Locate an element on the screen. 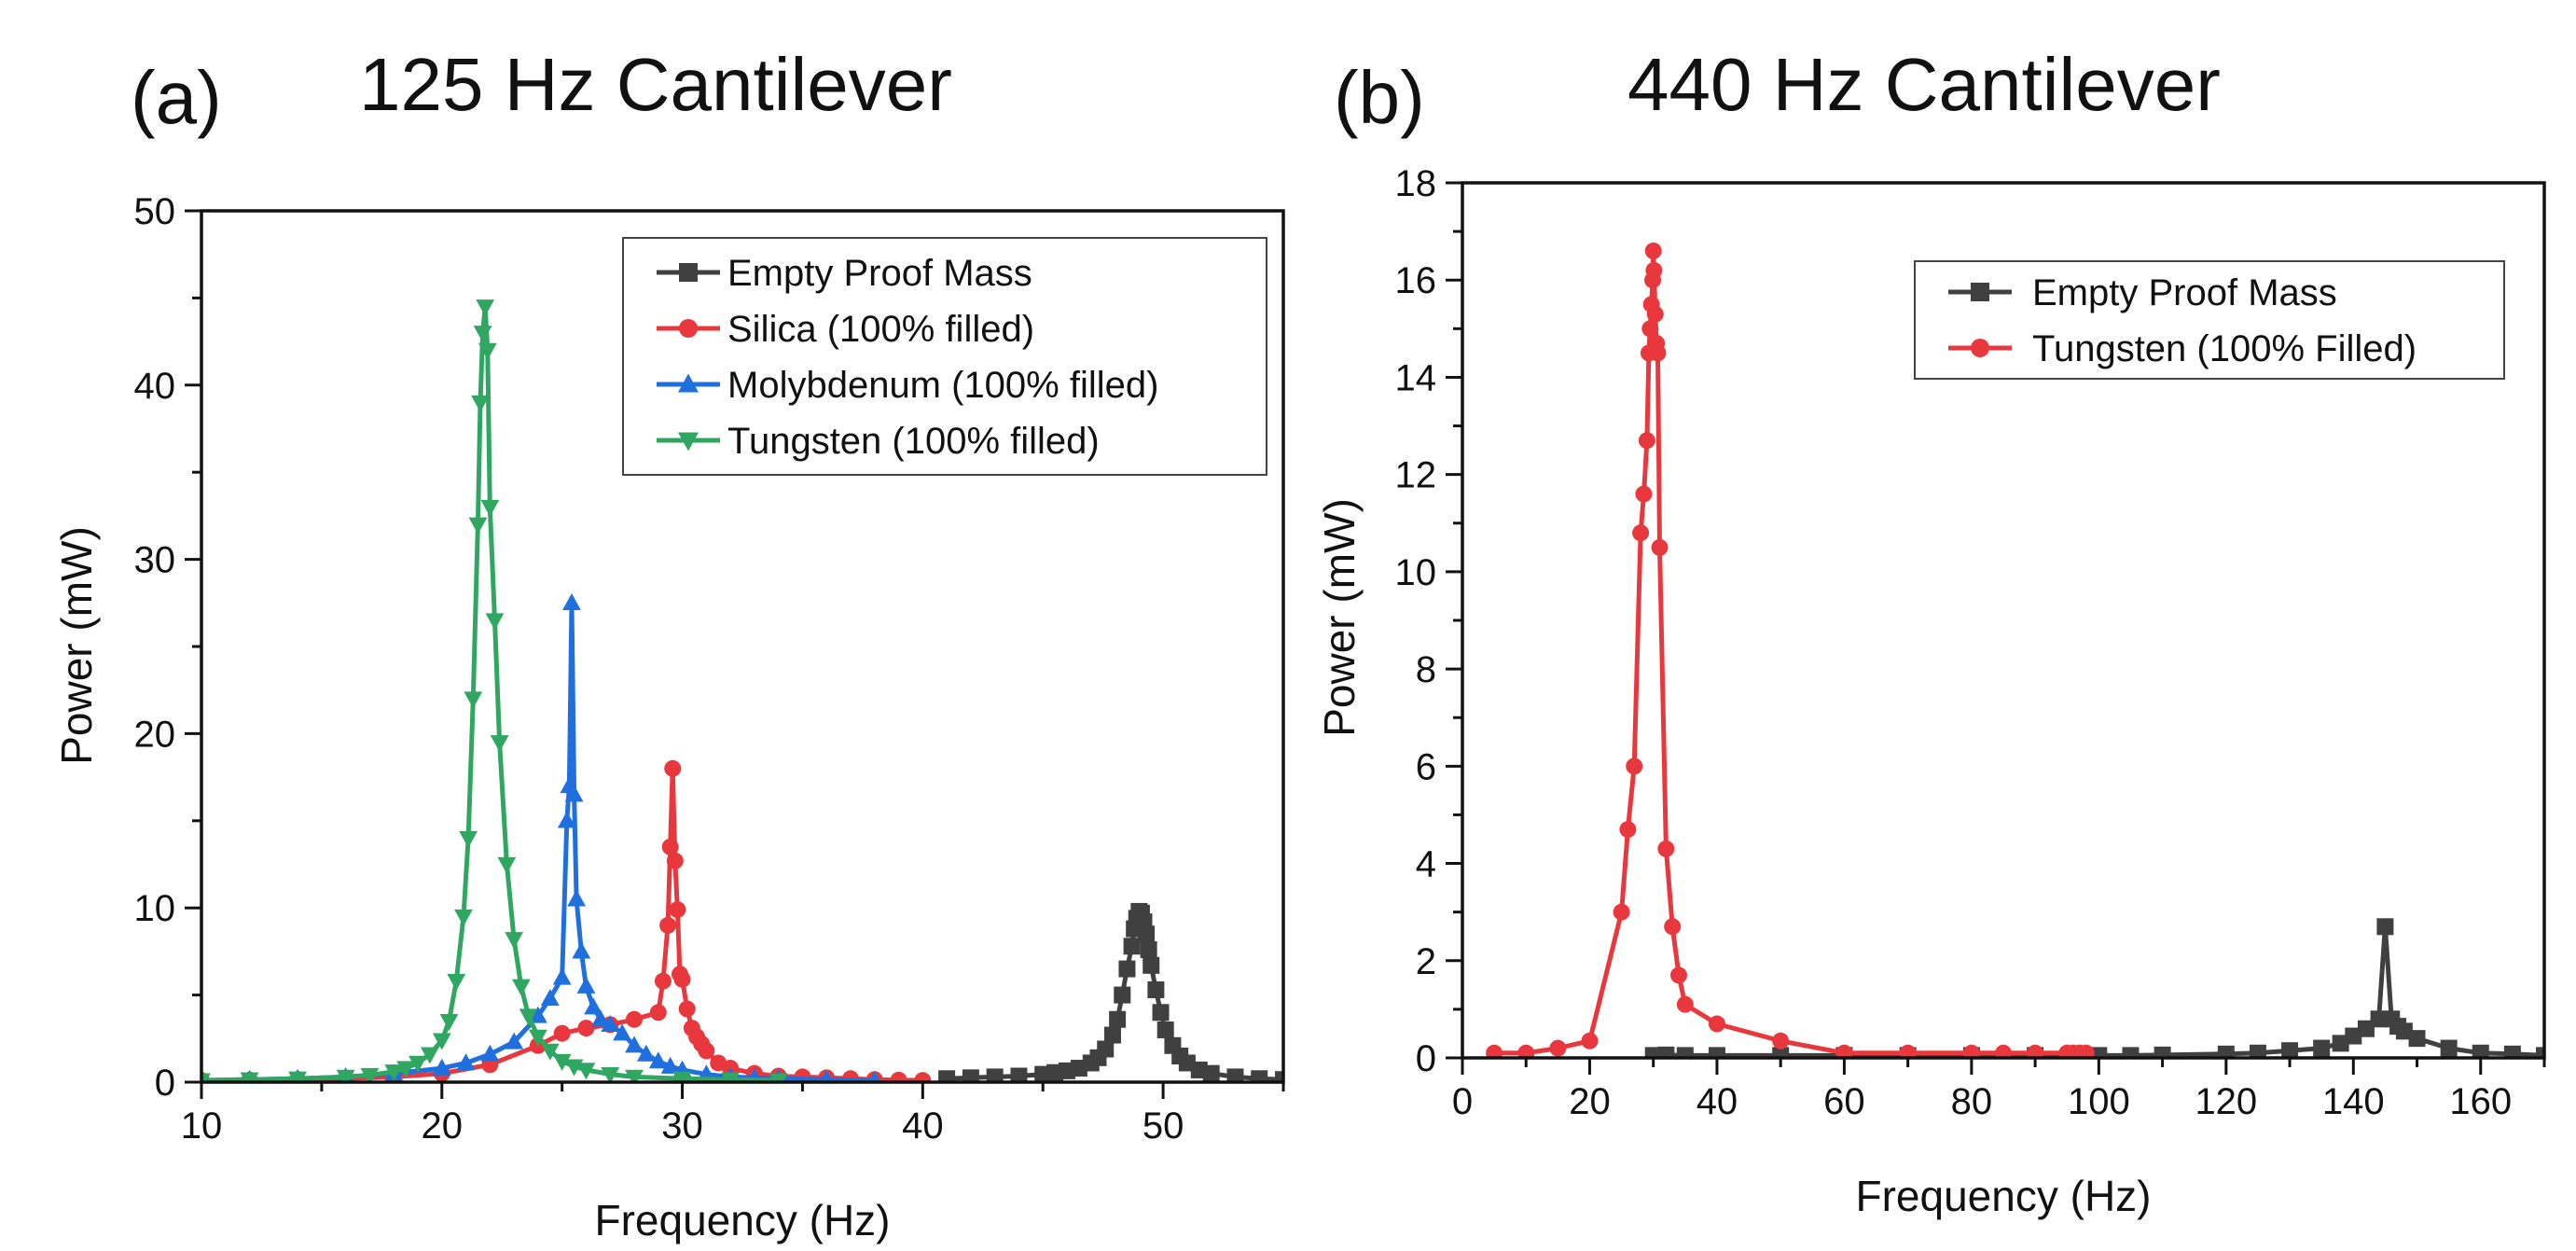 Image resolution: width=2576 pixels, height=1251 pixels. series-tungsten-100-filled is located at coordinates (494, 690).